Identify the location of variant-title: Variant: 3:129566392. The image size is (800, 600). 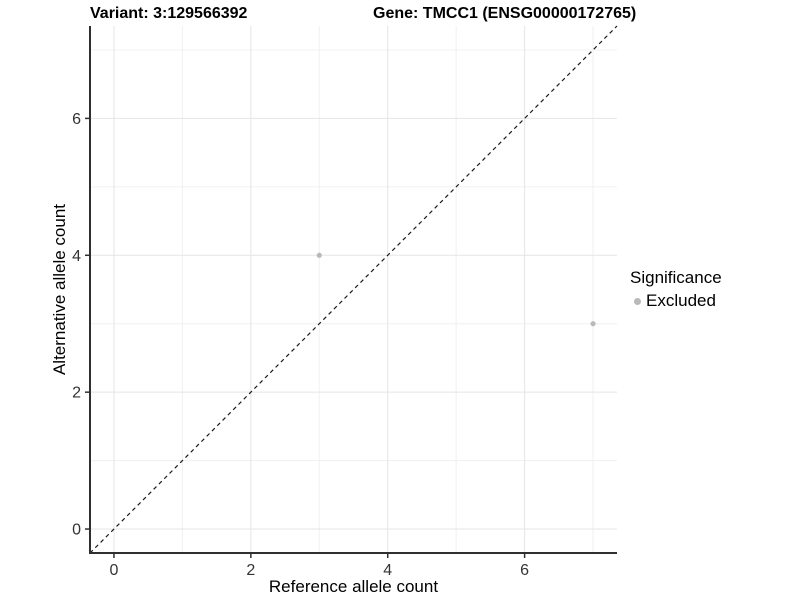
(169, 13).